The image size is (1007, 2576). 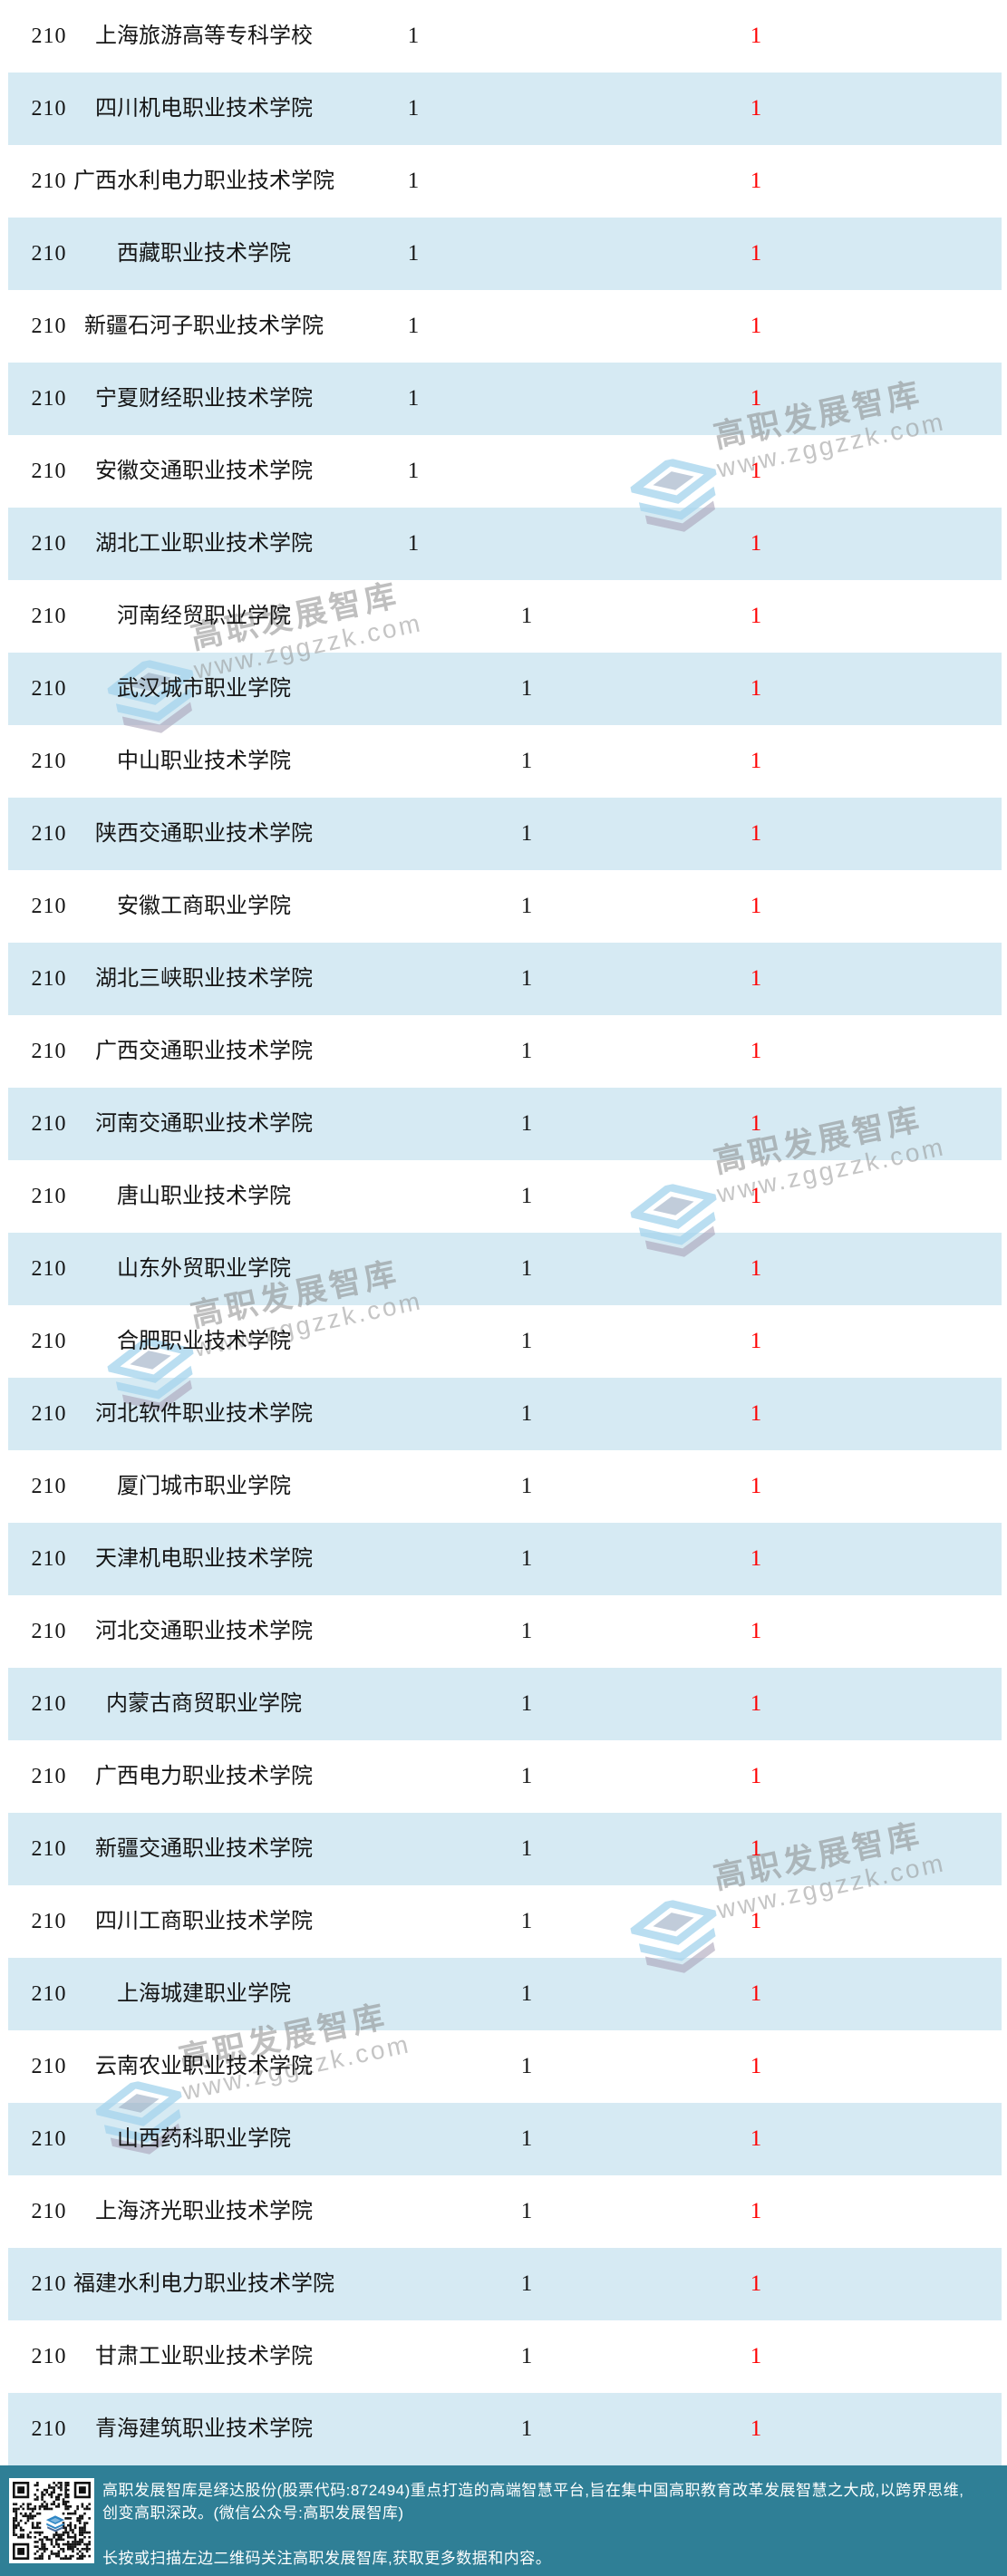 What do you see at coordinates (204, 1704) in the screenshot?
I see `school-name-cell: 内蒙古商贸职业学院` at bounding box center [204, 1704].